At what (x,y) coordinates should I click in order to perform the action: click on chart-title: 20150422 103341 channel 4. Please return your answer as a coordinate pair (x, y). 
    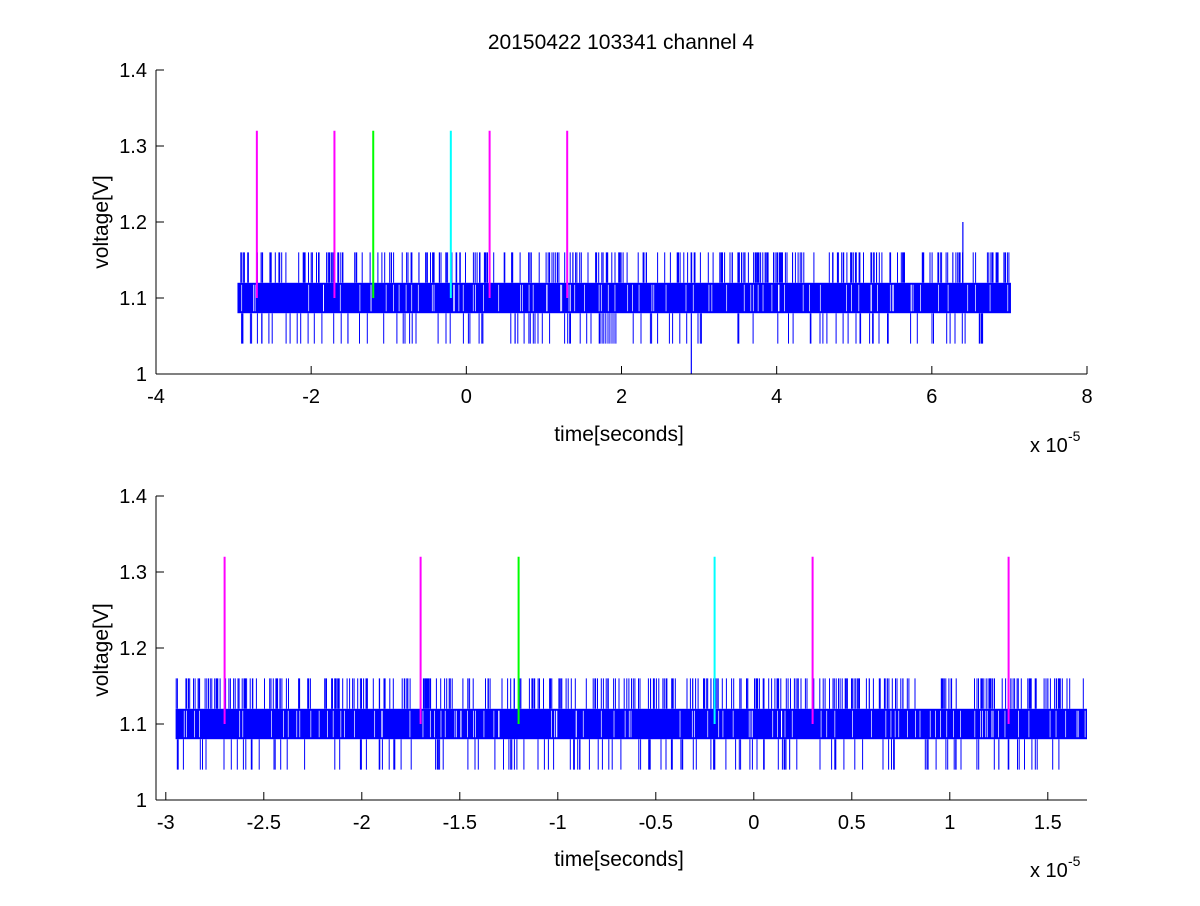
    Looking at the image, I should click on (621, 42).